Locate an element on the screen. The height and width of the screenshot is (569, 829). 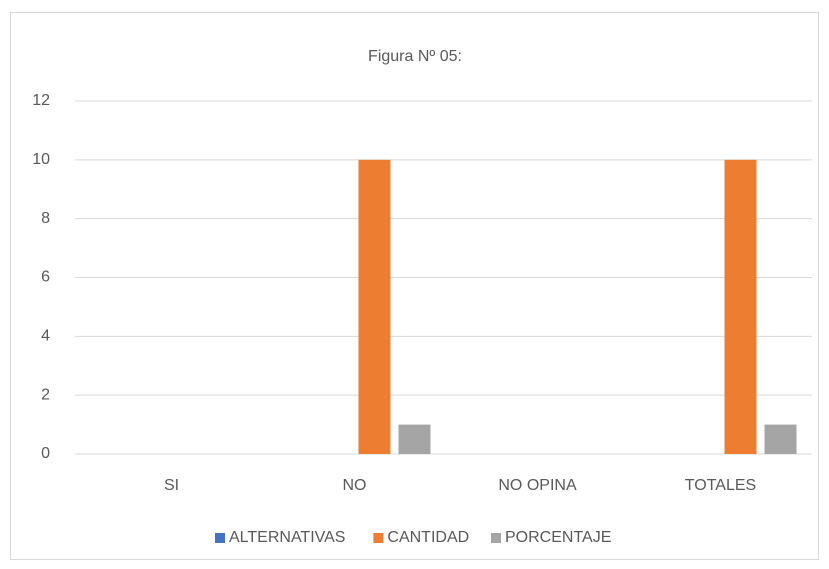
y-tick-label: 8 is located at coordinates (45, 218).